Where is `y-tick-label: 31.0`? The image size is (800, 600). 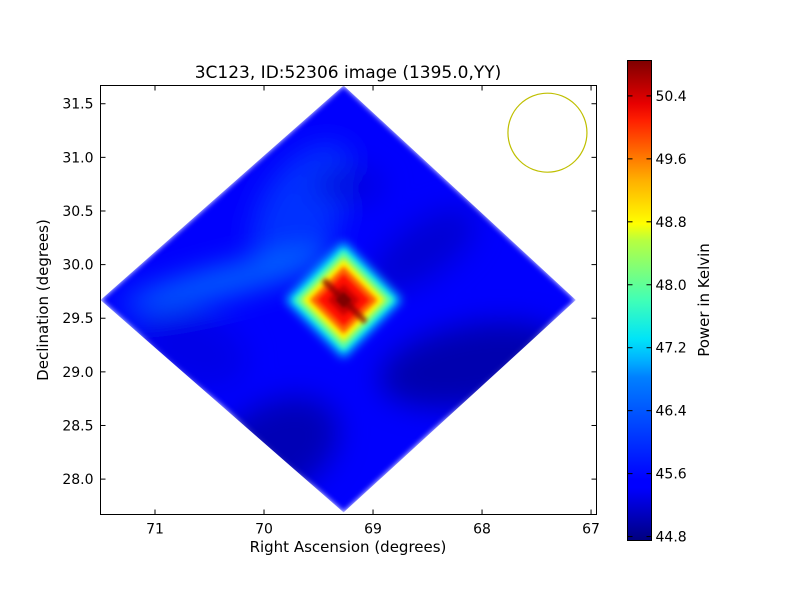 y-tick-label: 31.0 is located at coordinates (77, 158).